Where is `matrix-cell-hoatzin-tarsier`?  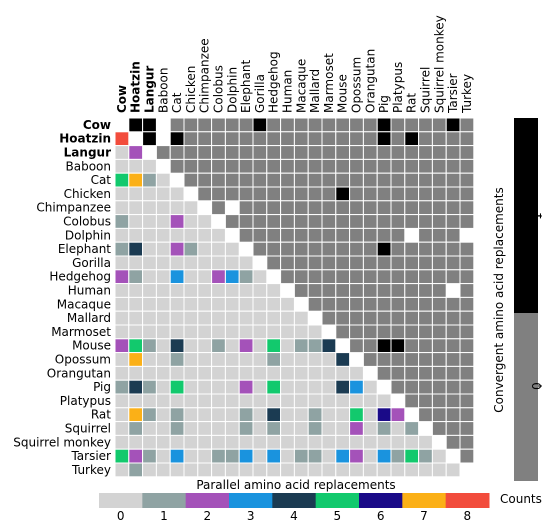 matrix-cell-hoatzin-tarsier is located at coordinates (453, 139).